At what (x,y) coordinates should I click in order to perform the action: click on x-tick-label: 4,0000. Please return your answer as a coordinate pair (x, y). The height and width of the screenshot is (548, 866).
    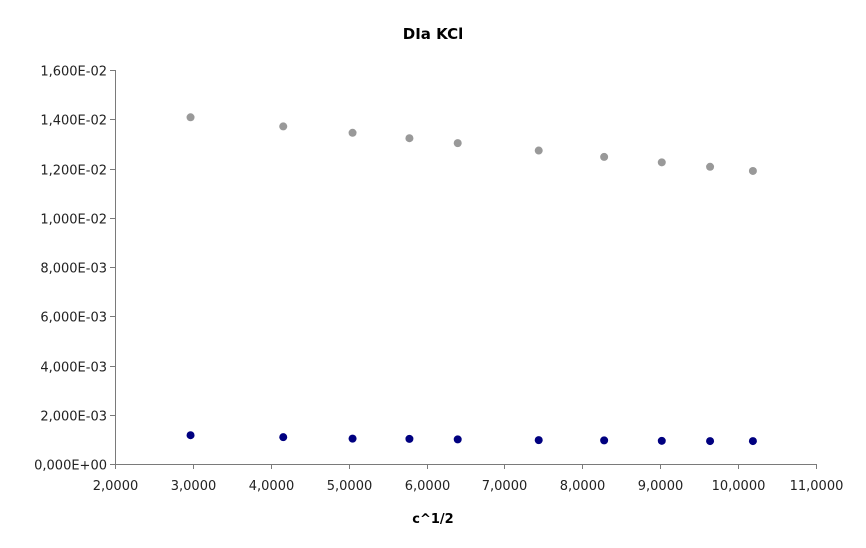
    Looking at the image, I should click on (272, 486).